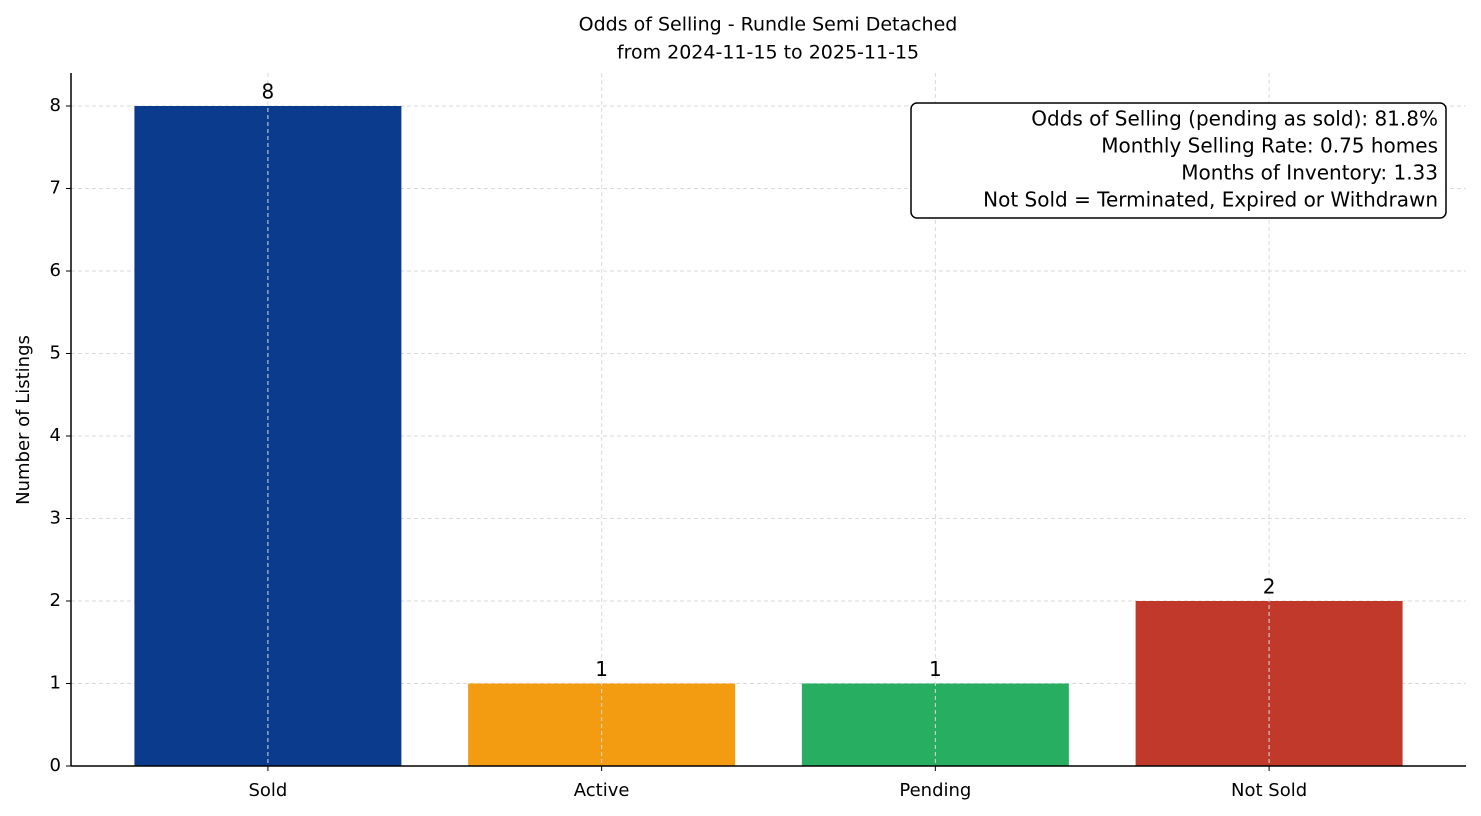 The width and height of the screenshot is (1481, 816). What do you see at coordinates (55, 353) in the screenshot?
I see `y-tick-label: 5` at bounding box center [55, 353].